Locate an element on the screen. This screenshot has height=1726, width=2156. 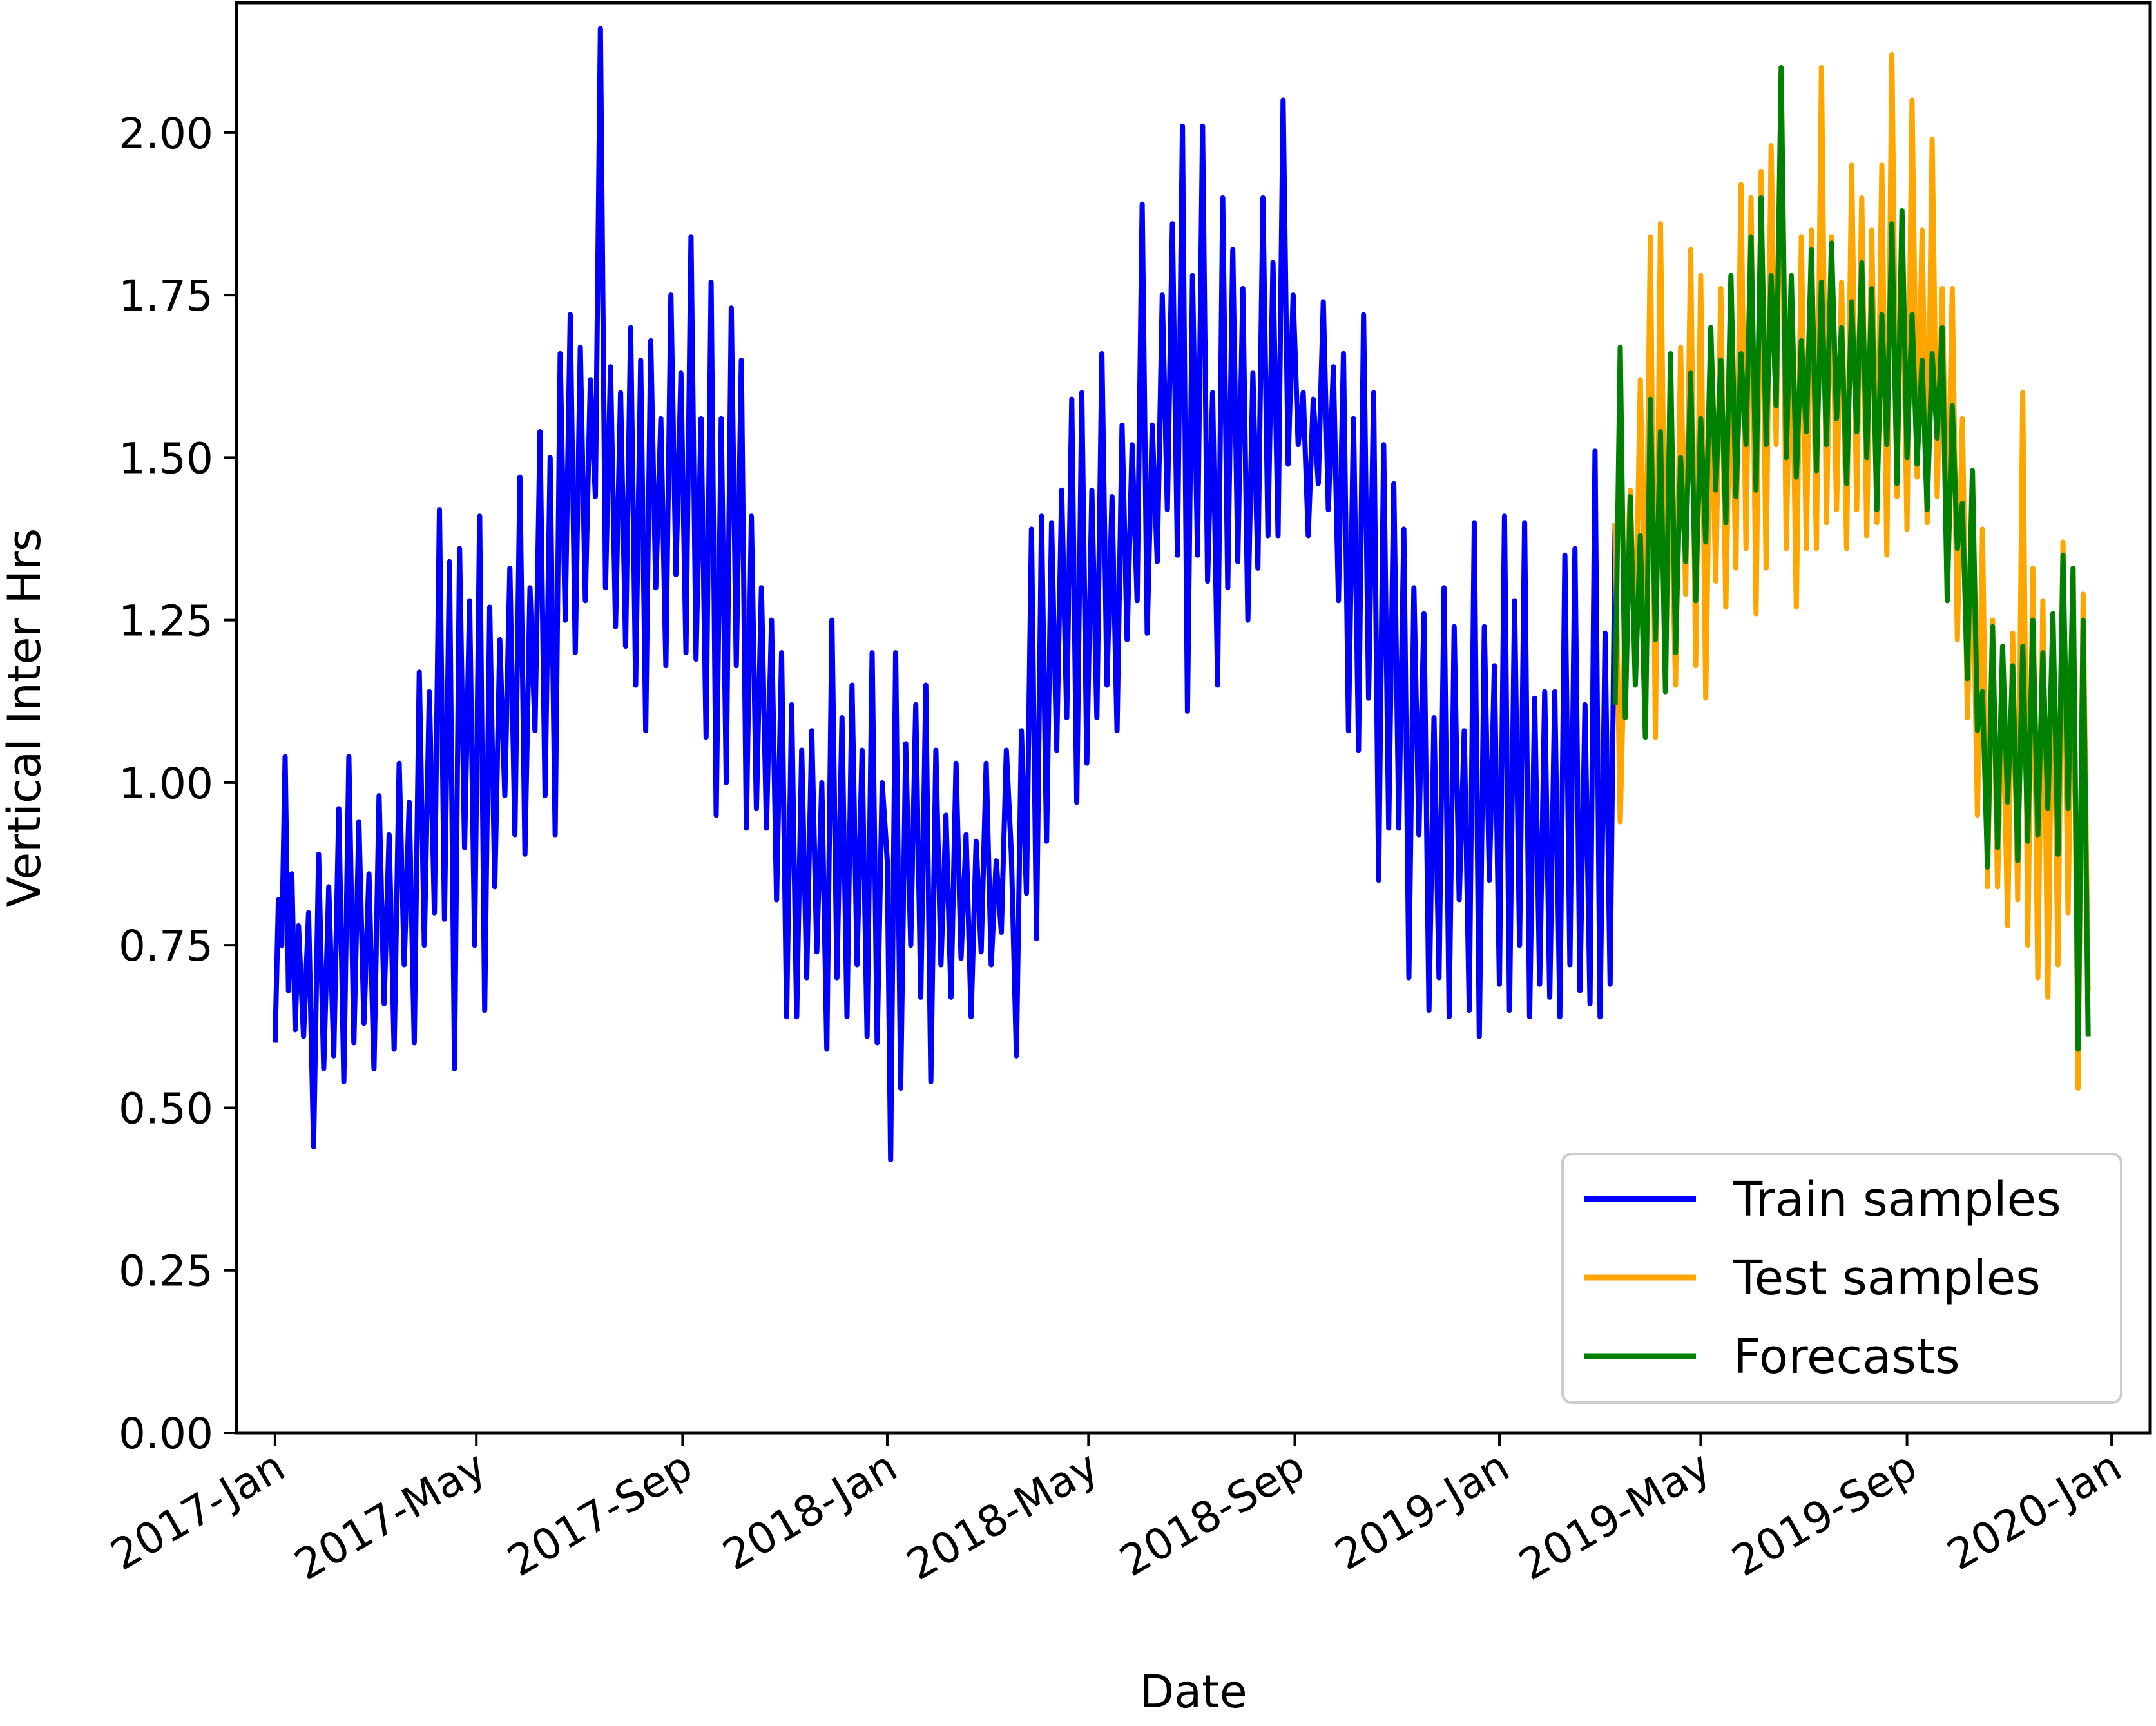
legend-box is located at coordinates (1842, 1278).